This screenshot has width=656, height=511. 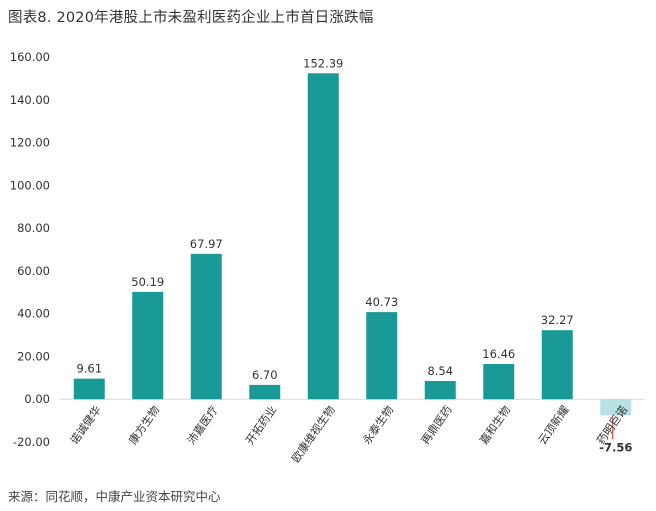 What do you see at coordinates (378, 425) in the screenshot?
I see `x-category-label: 永泰生物` at bounding box center [378, 425].